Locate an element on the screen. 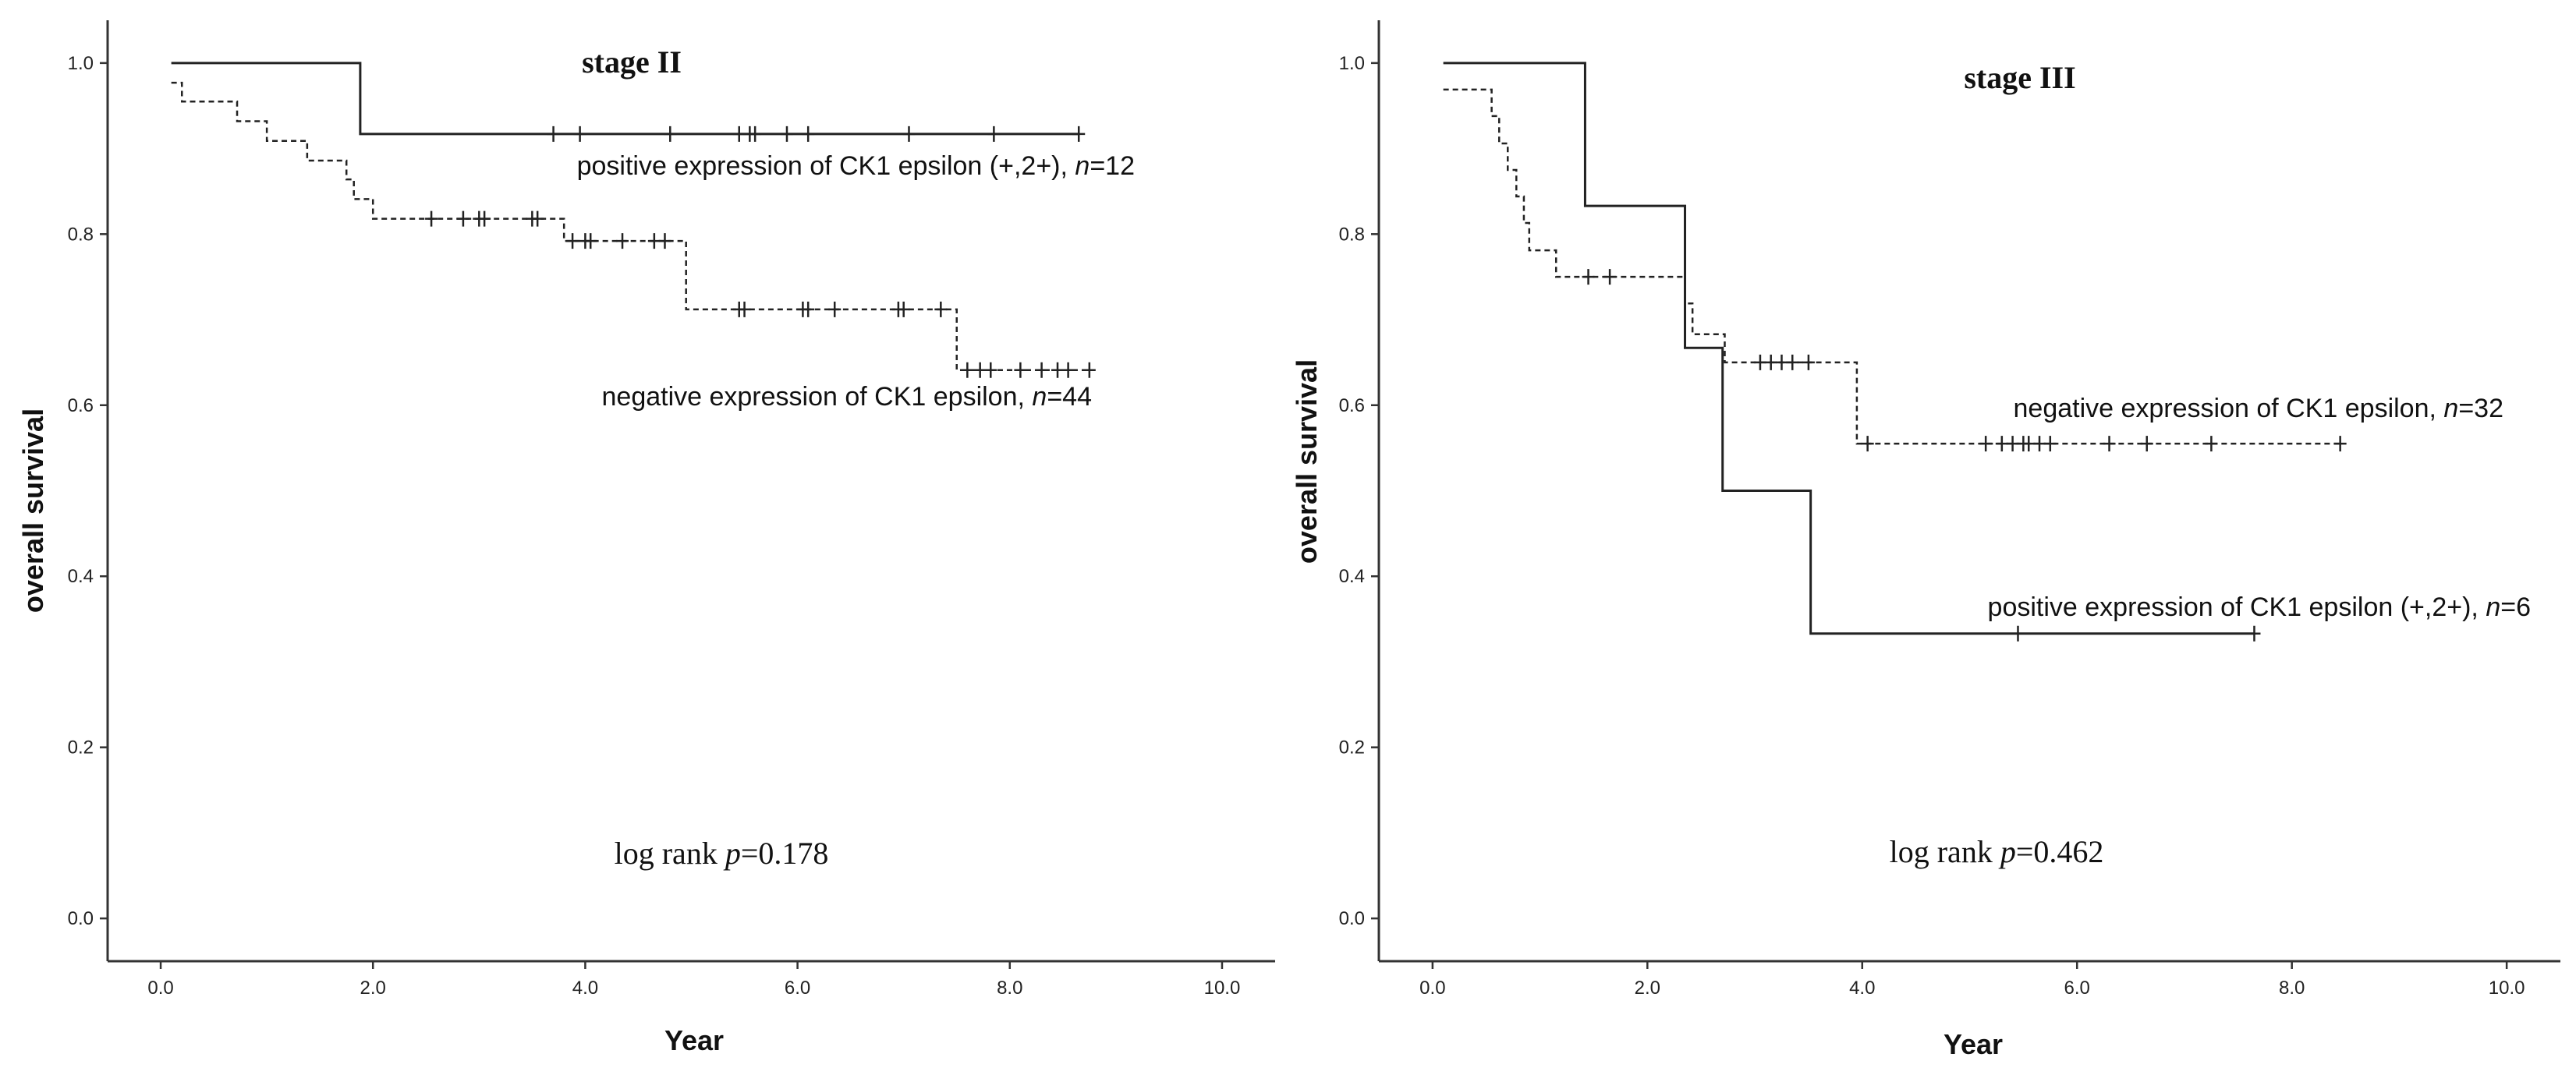  series-label-text: negative expression of CK1 epsilon, is located at coordinates (817, 397).